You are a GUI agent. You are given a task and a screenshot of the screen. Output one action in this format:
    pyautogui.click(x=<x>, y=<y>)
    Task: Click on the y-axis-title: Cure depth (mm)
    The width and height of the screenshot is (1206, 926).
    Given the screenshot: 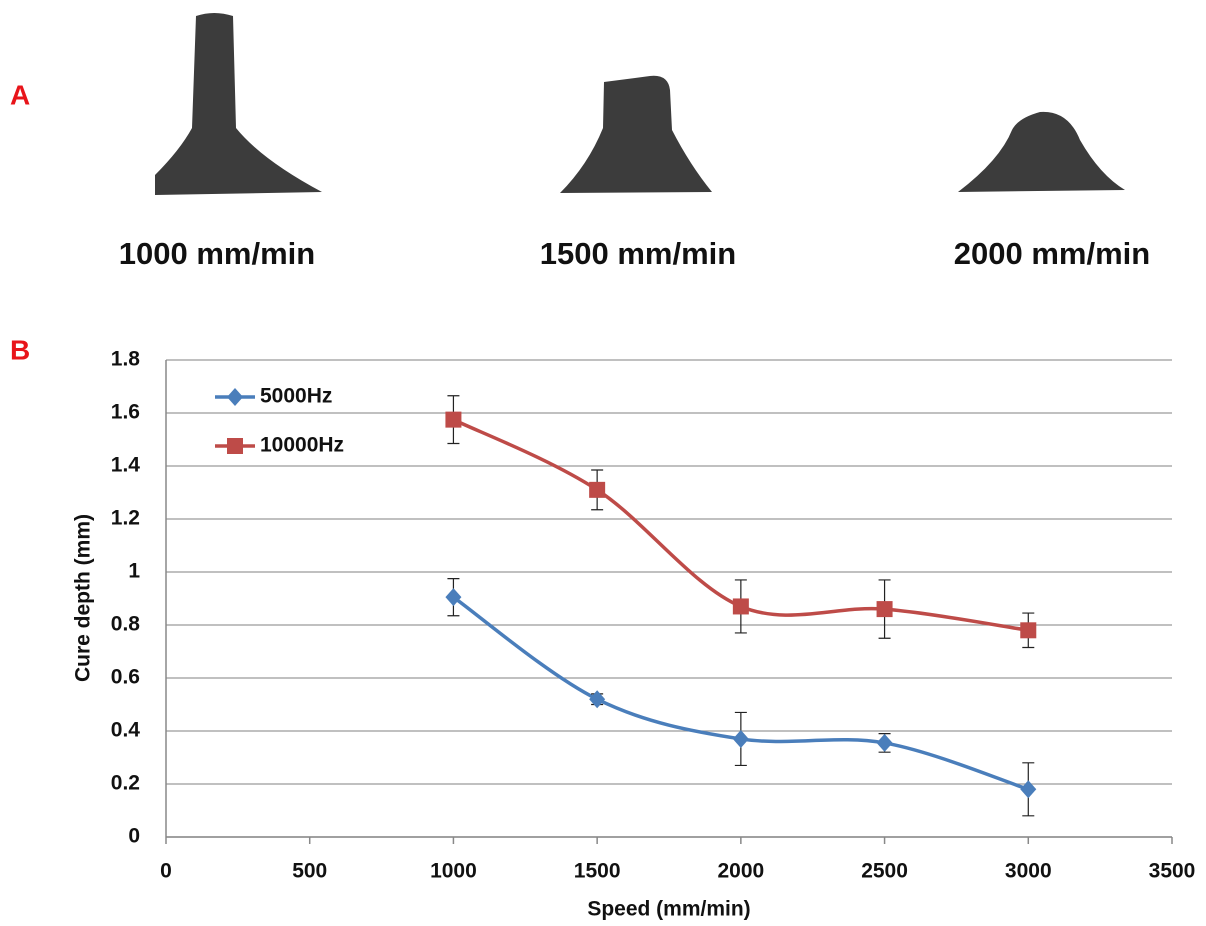 What is the action you would take?
    pyautogui.click(x=83, y=598)
    